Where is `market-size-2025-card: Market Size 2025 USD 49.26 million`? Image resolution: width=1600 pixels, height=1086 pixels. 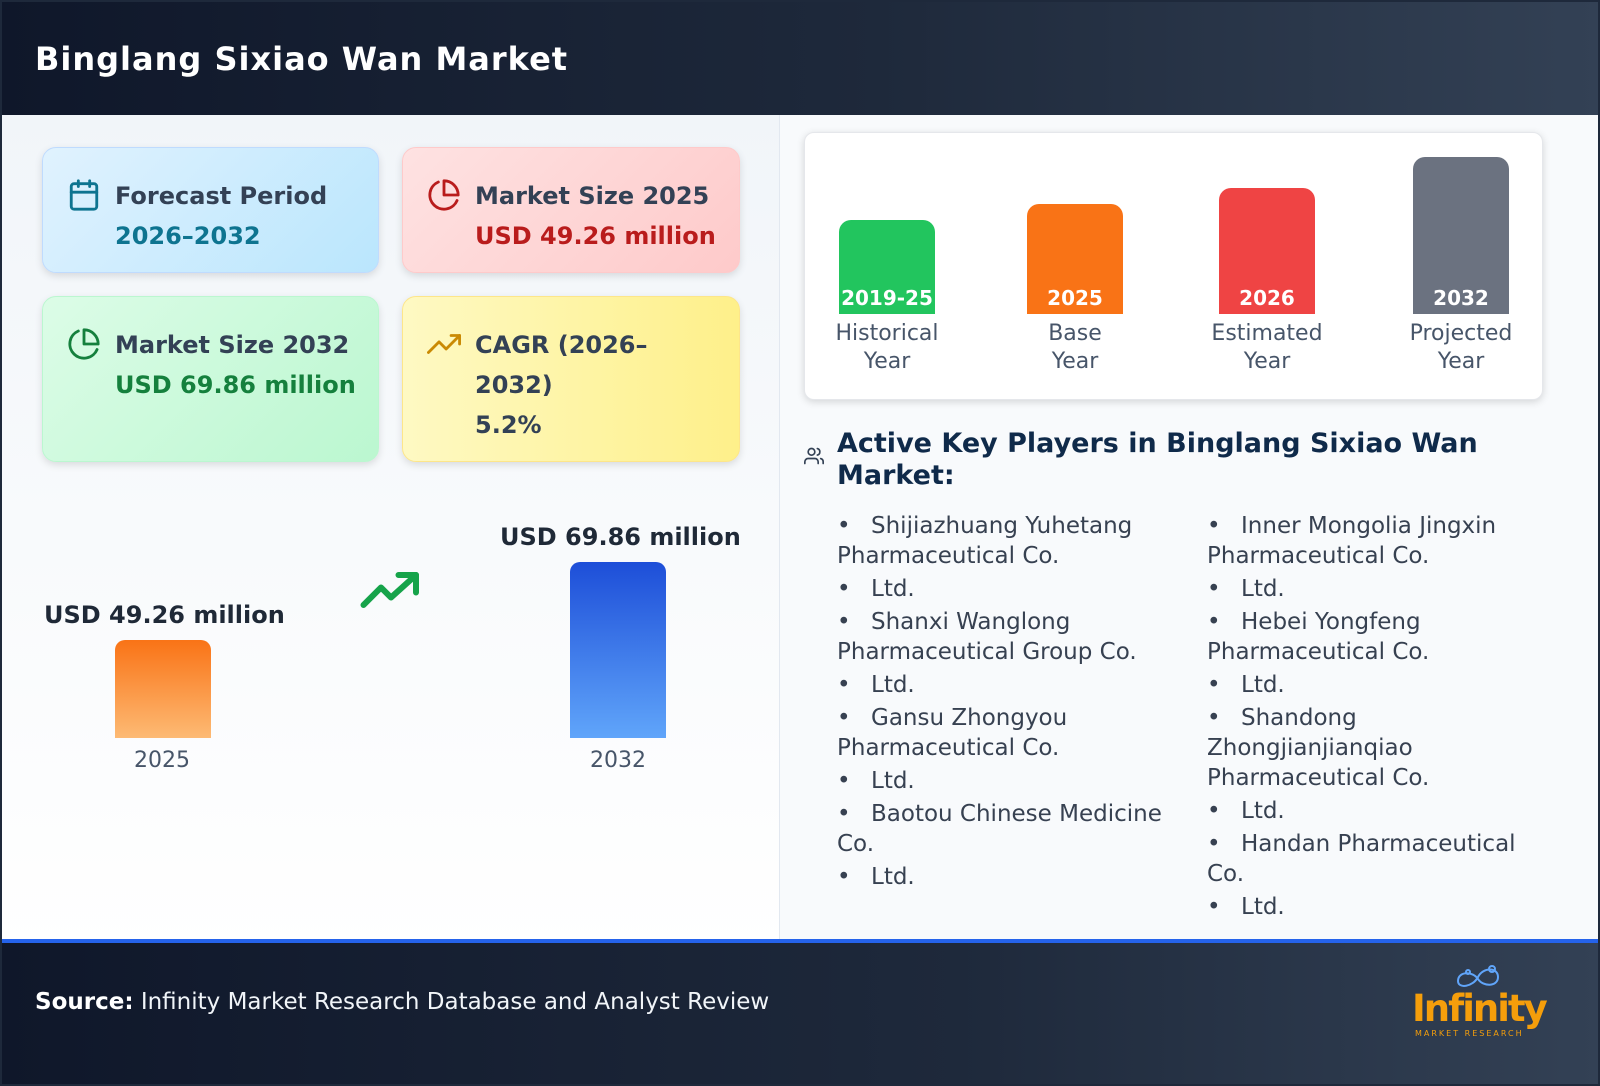
market-size-2025-card: Market Size 2025 USD 49.26 million is located at coordinates (571, 210).